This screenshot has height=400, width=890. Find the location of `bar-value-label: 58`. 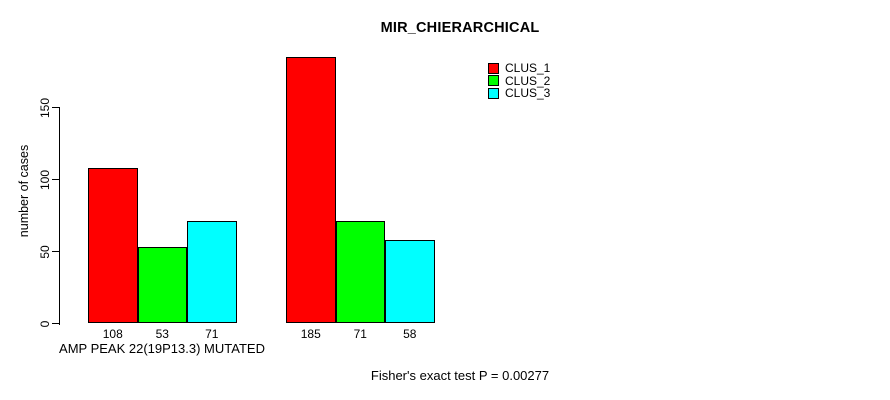

bar-value-label: 58 is located at coordinates (410, 334).